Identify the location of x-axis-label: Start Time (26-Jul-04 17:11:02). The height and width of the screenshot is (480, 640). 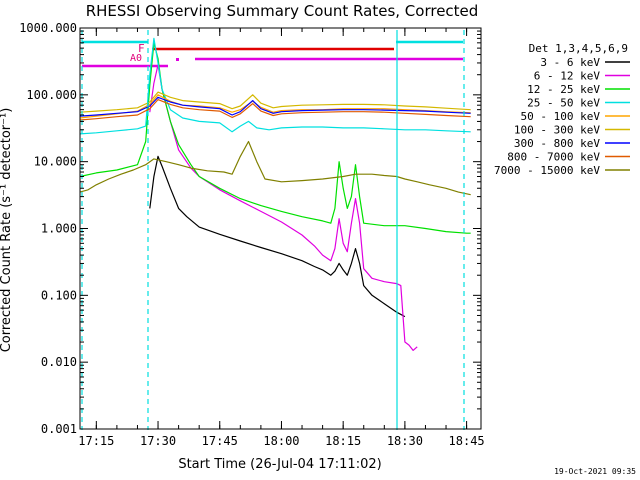
(279, 464).